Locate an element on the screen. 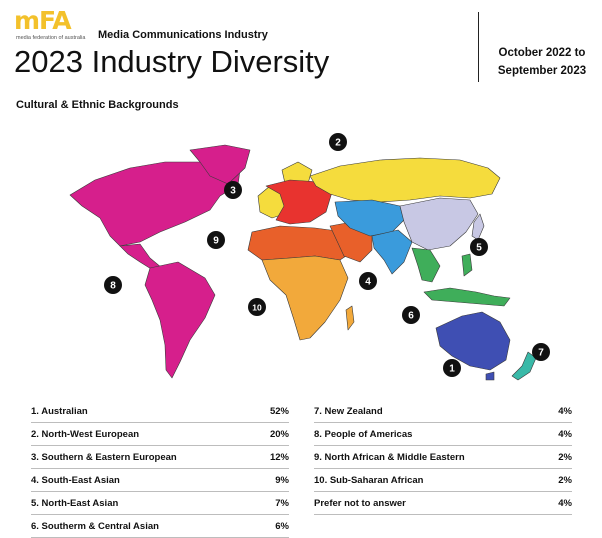  row-label: 1. Australian is located at coordinates (59, 411).